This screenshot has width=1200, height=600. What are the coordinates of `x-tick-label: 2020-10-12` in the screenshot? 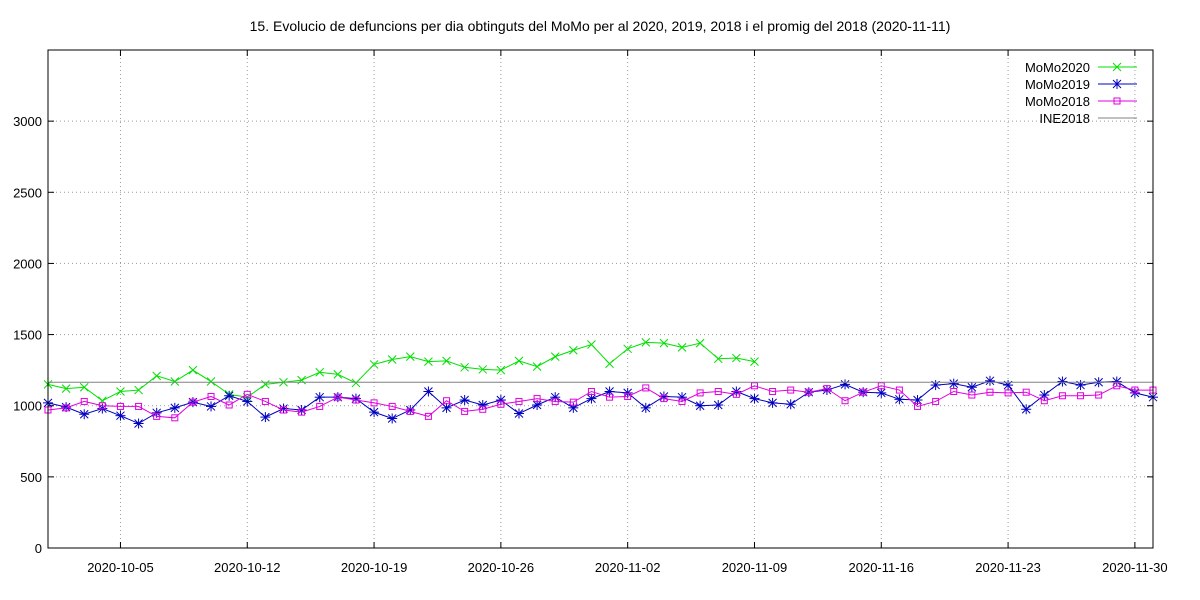 It's located at (247, 567).